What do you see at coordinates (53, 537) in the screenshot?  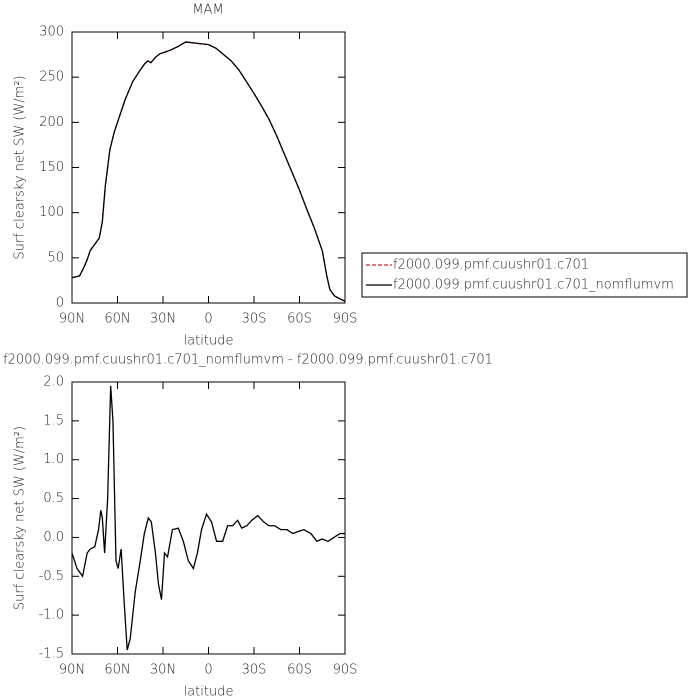 I see `y-tick-label: 0.0` at bounding box center [53, 537].